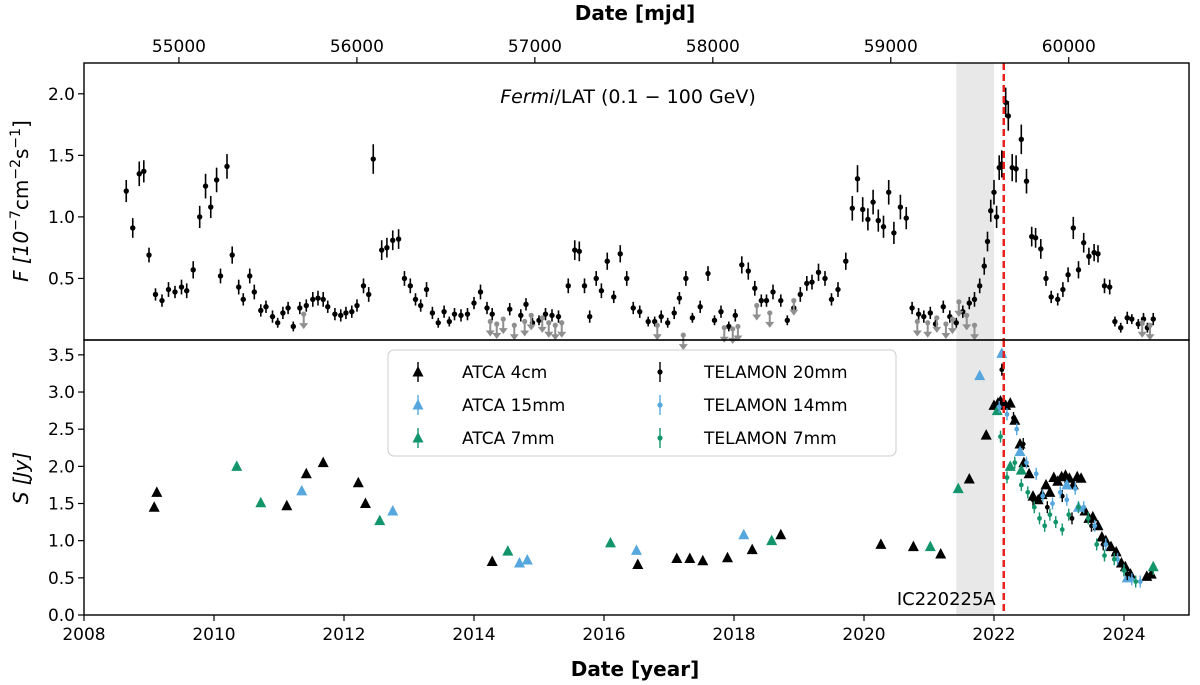 This screenshot has width=1200, height=685. I want to click on bottom-tick-label: 2020, so click(863, 635).